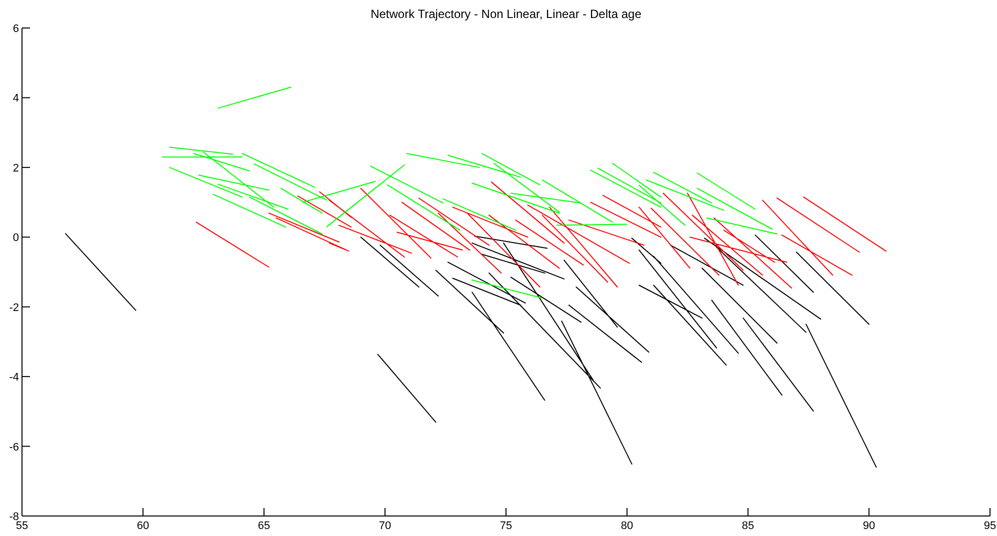 The width and height of the screenshot is (997, 536). I want to click on x-tick-label: 70, so click(385, 526).